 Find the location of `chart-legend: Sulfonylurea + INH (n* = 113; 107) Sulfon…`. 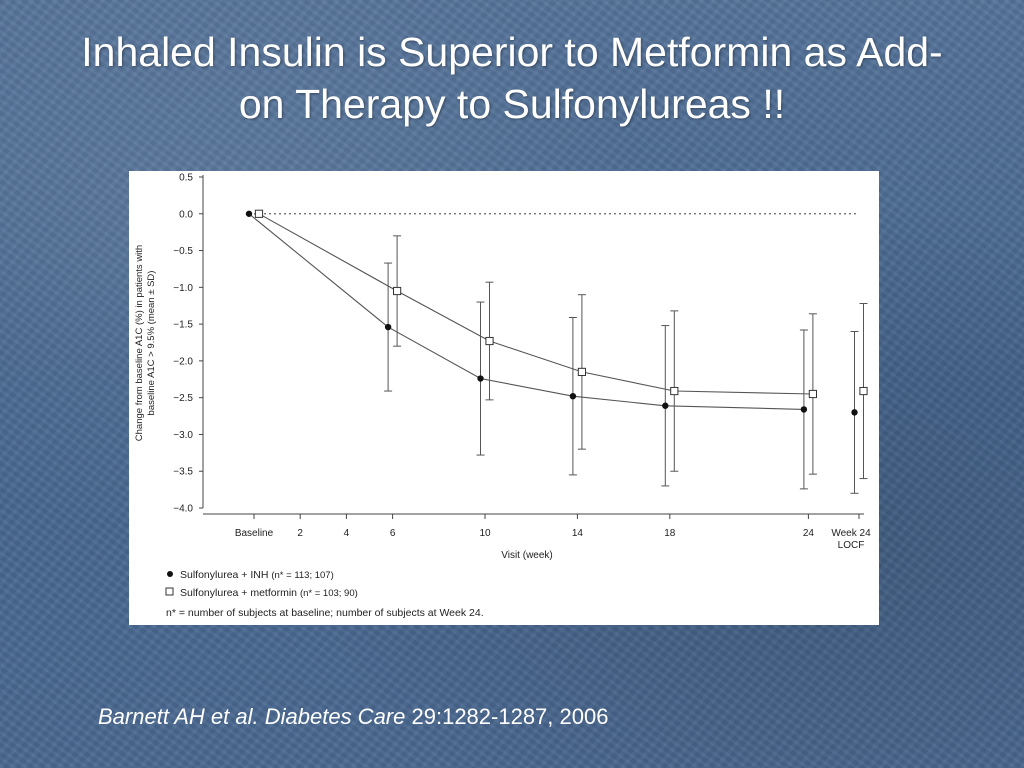

chart-legend: Sulfonylurea + INH (n* = 113; 107) Sulfon… is located at coordinates (324, 594).